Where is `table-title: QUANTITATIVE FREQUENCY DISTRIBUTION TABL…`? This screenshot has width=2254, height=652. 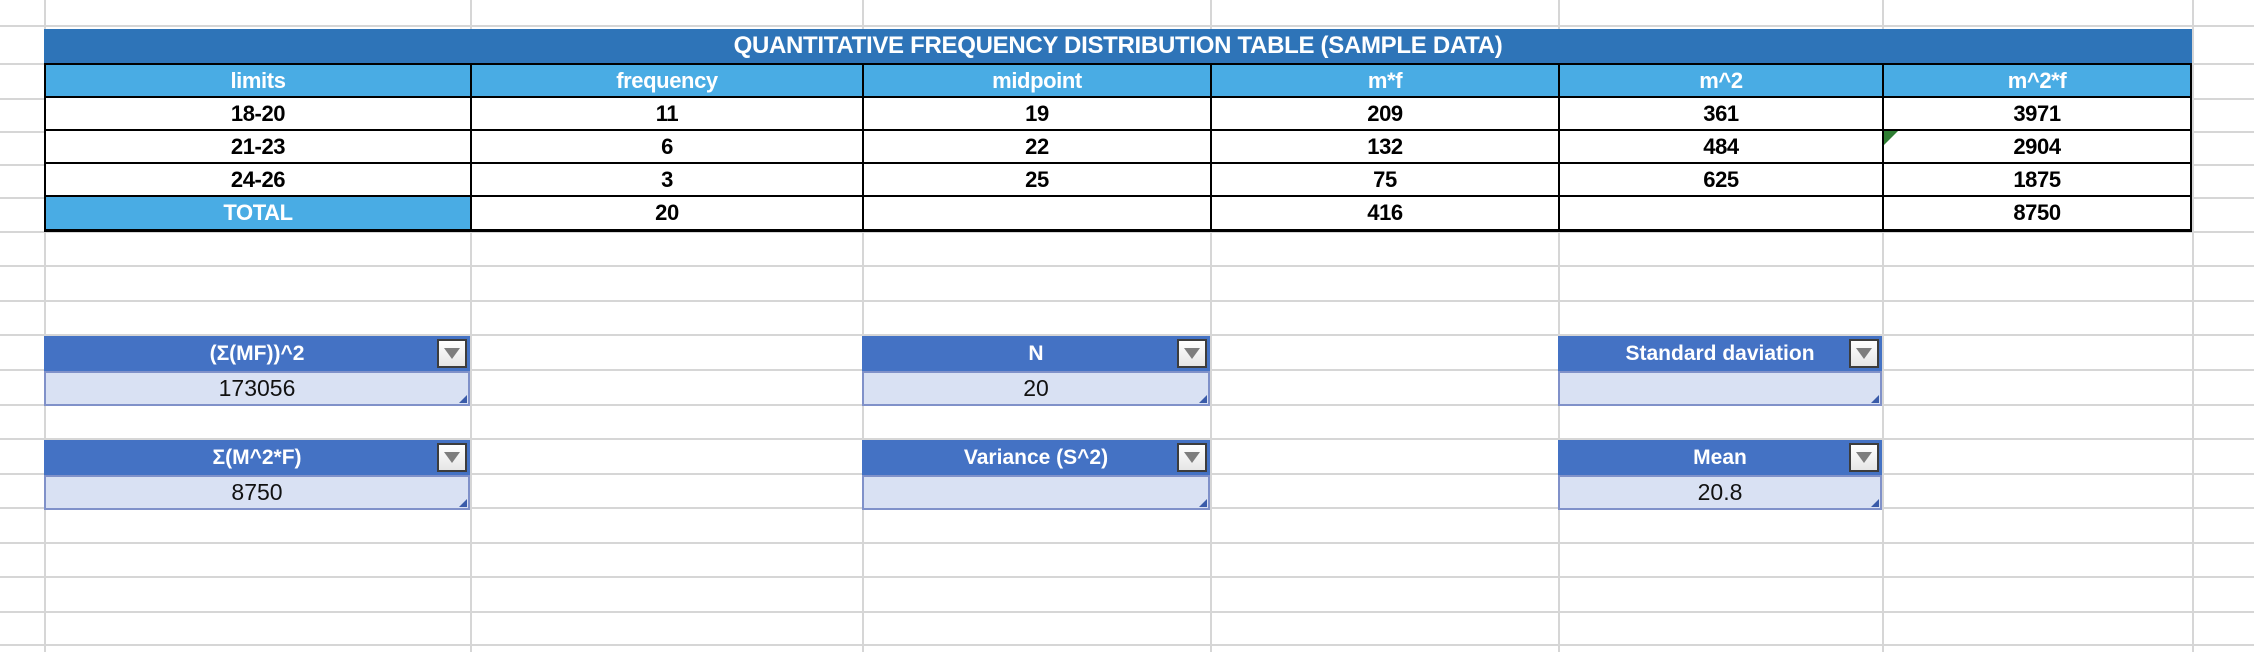 table-title: QUANTITATIVE FREQUENCY DISTRIBUTION TABL… is located at coordinates (1118, 46).